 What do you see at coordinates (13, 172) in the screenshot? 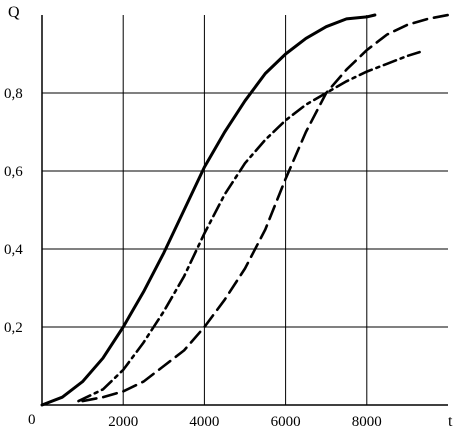
I see `y-tick-label-2: 0,6` at bounding box center [13, 172].